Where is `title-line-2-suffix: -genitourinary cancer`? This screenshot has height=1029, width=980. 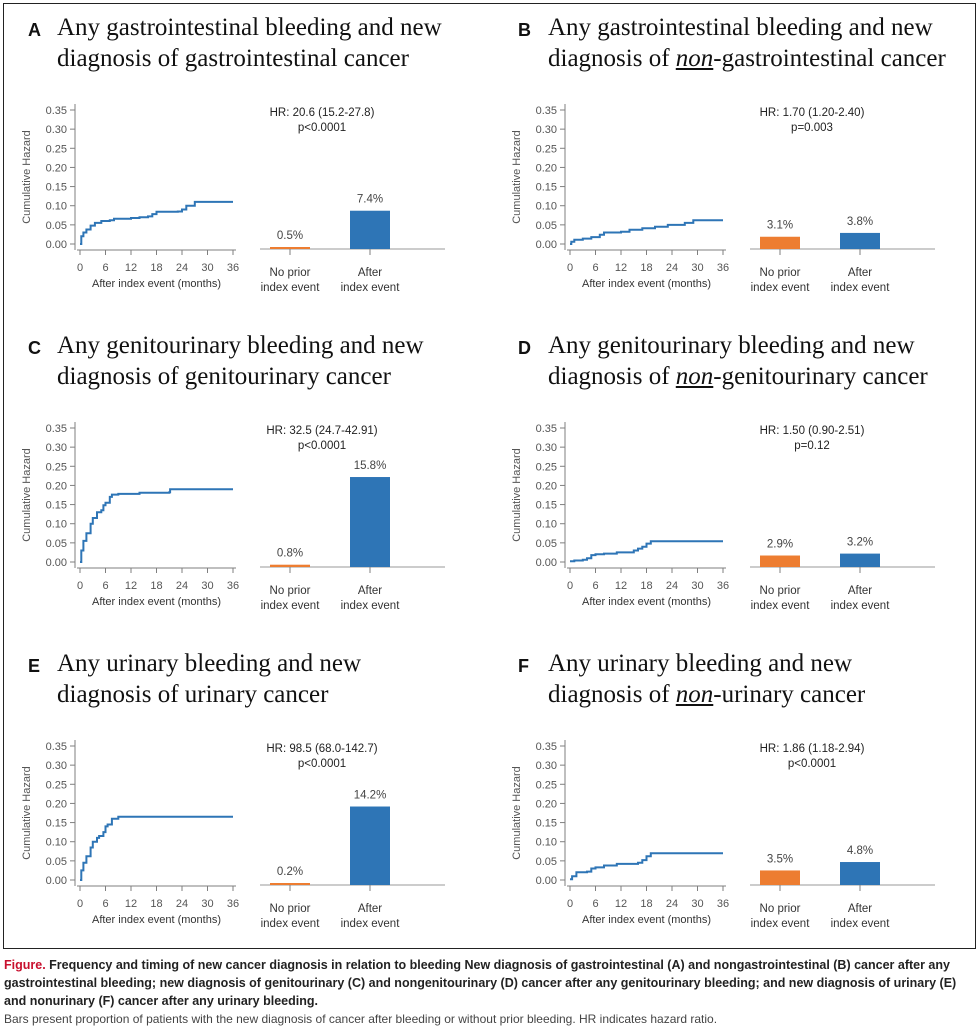 title-line-2-suffix: -genitourinary cancer is located at coordinates (820, 376).